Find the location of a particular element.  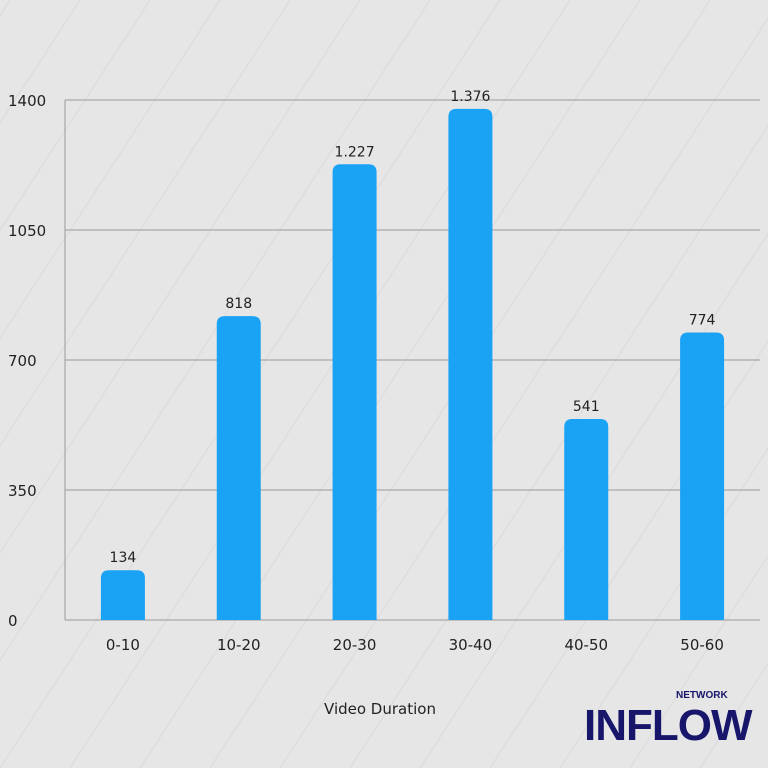

y-tick-label: 0 is located at coordinates (13, 621).